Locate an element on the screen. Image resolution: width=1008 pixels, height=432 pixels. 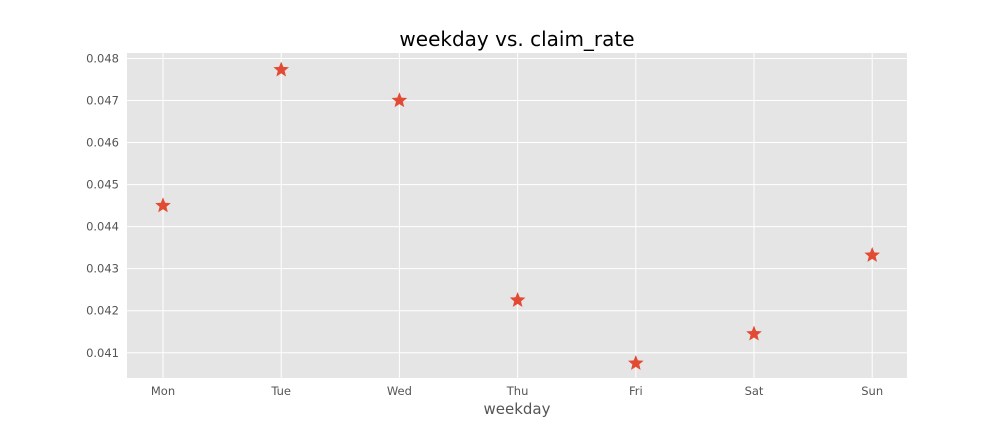
y-tick-label: 0.042 is located at coordinates (102, 311).